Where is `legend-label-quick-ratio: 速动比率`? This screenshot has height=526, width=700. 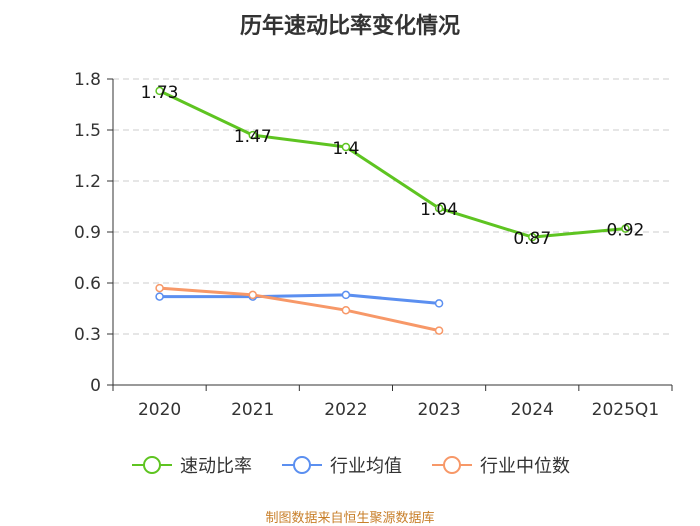
legend-label-quick-ratio: 速动比率 is located at coordinates (216, 466).